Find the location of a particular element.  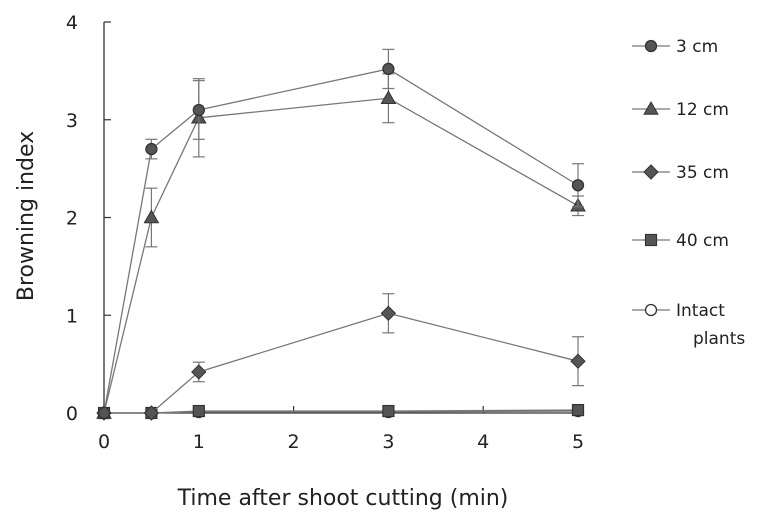

y-tick-label: 1 is located at coordinates (72, 316).